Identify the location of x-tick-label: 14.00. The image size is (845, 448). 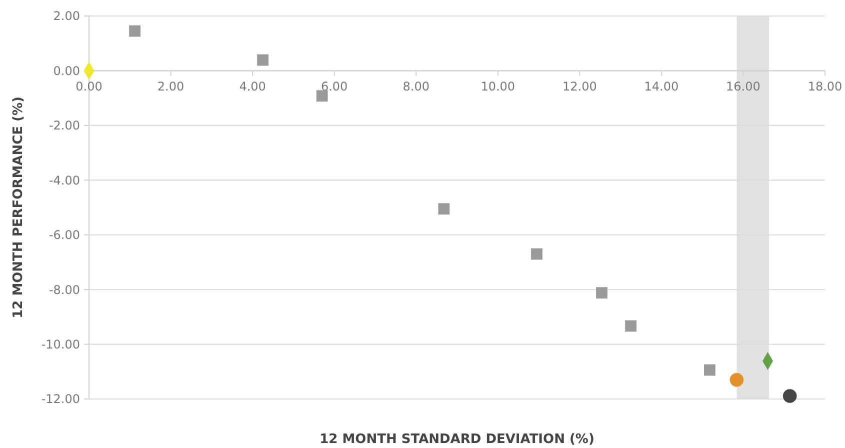
(661, 87).